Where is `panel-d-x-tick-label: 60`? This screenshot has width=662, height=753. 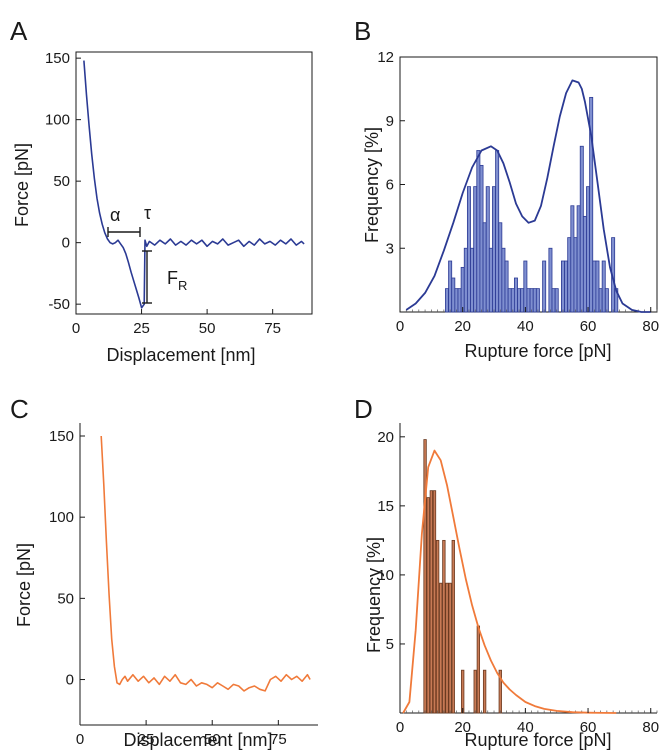 panel-d-x-tick-label: 60 is located at coordinates (588, 727).